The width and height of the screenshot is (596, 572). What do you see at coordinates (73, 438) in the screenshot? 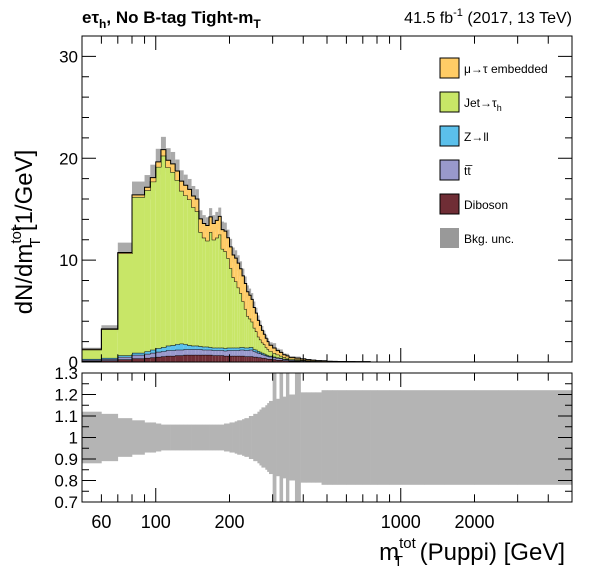
I see `ratio-y-tick-label: 1` at bounding box center [73, 438].